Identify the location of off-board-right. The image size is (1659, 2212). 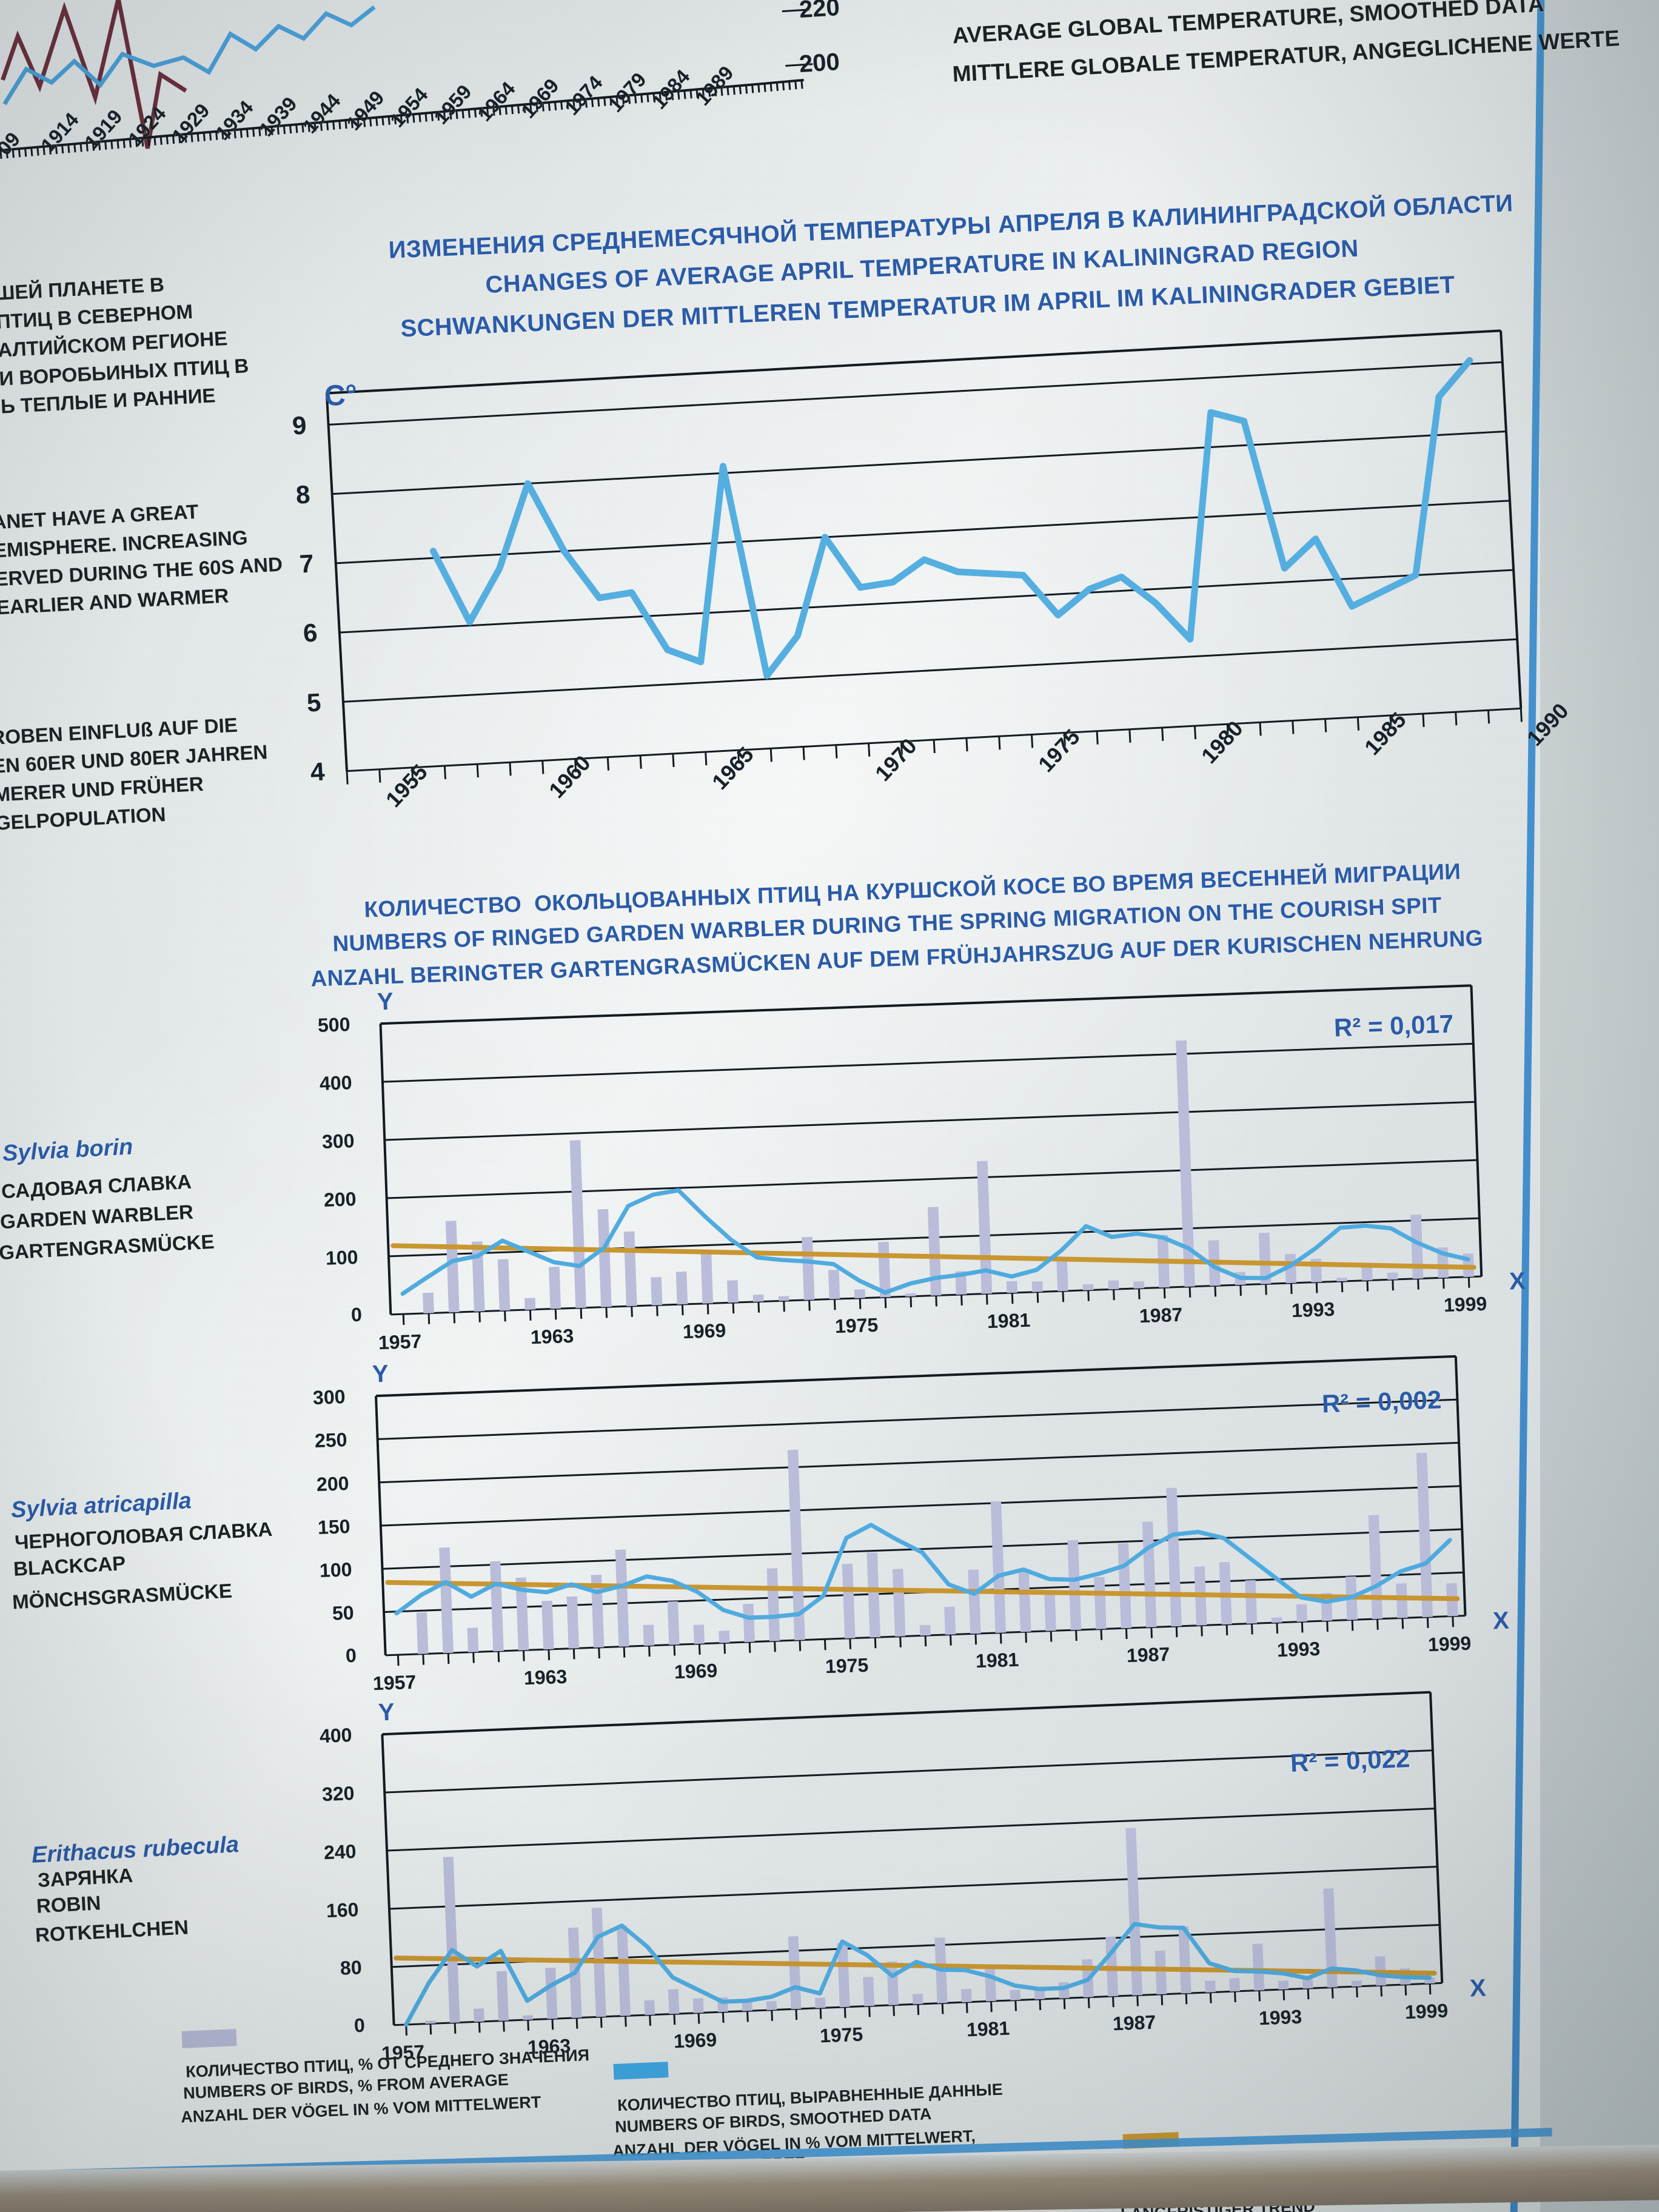
(1599, 1106).